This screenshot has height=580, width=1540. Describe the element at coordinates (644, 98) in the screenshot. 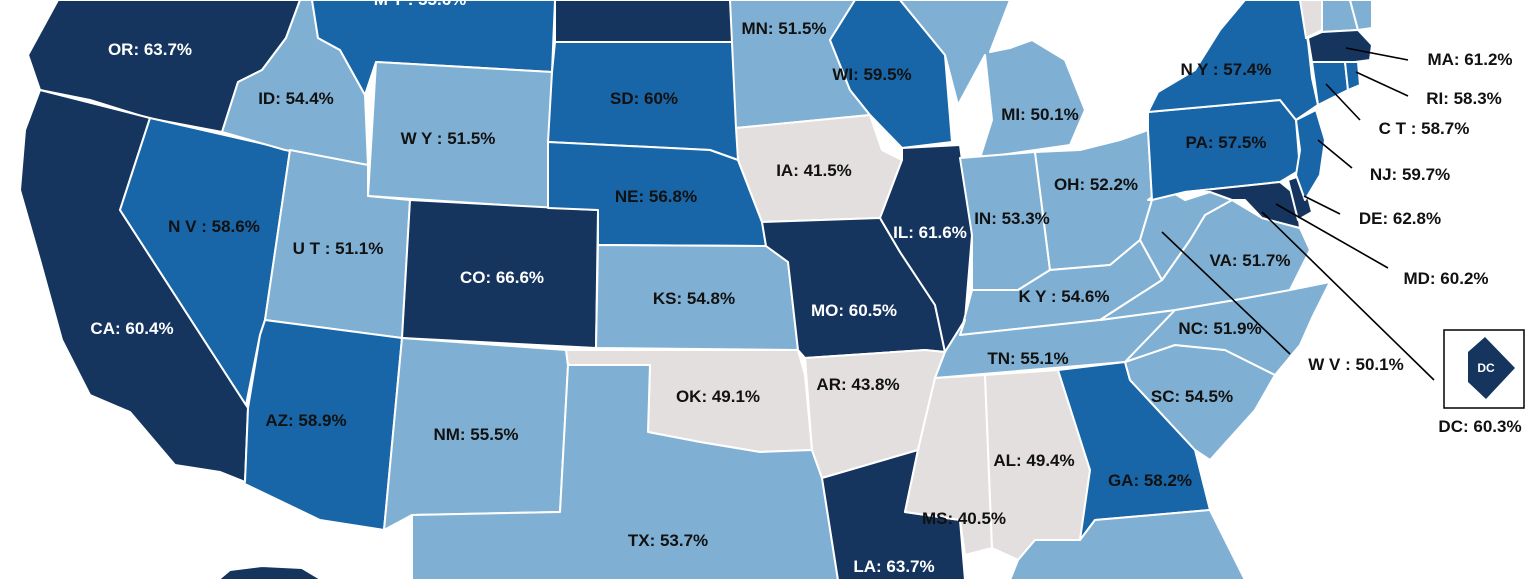

I see `state-label-sd: SD: 60%` at that location.